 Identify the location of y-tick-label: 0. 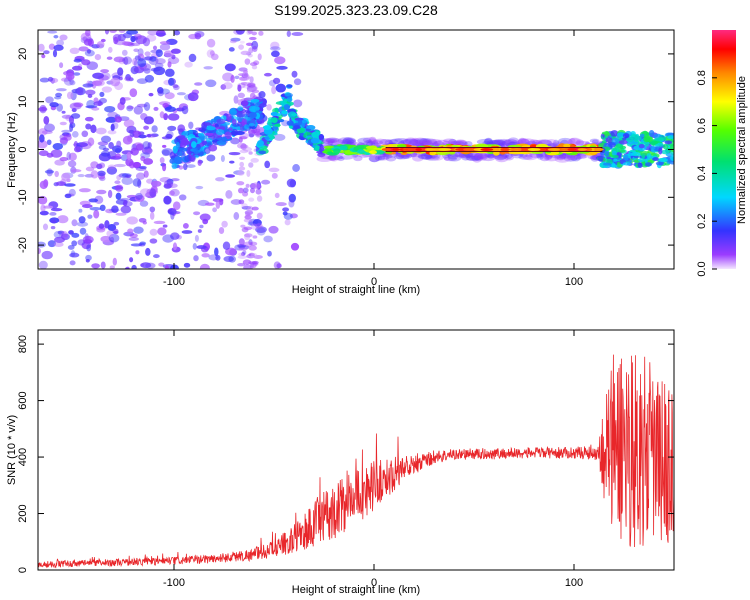
(23, 149).